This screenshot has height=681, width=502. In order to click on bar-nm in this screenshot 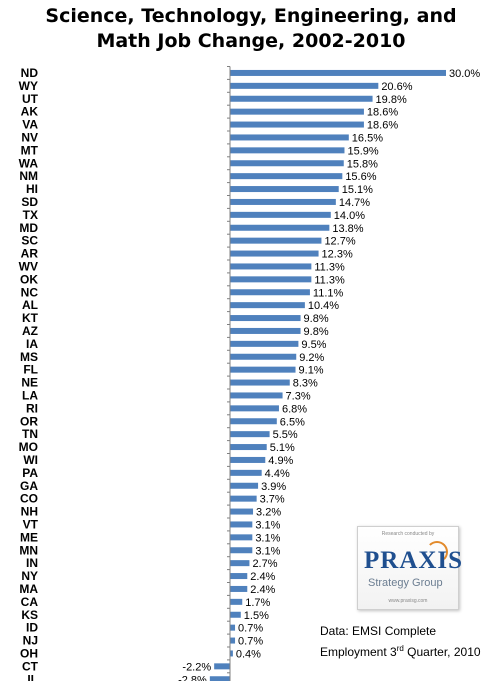, I will do `click(286, 176)`.